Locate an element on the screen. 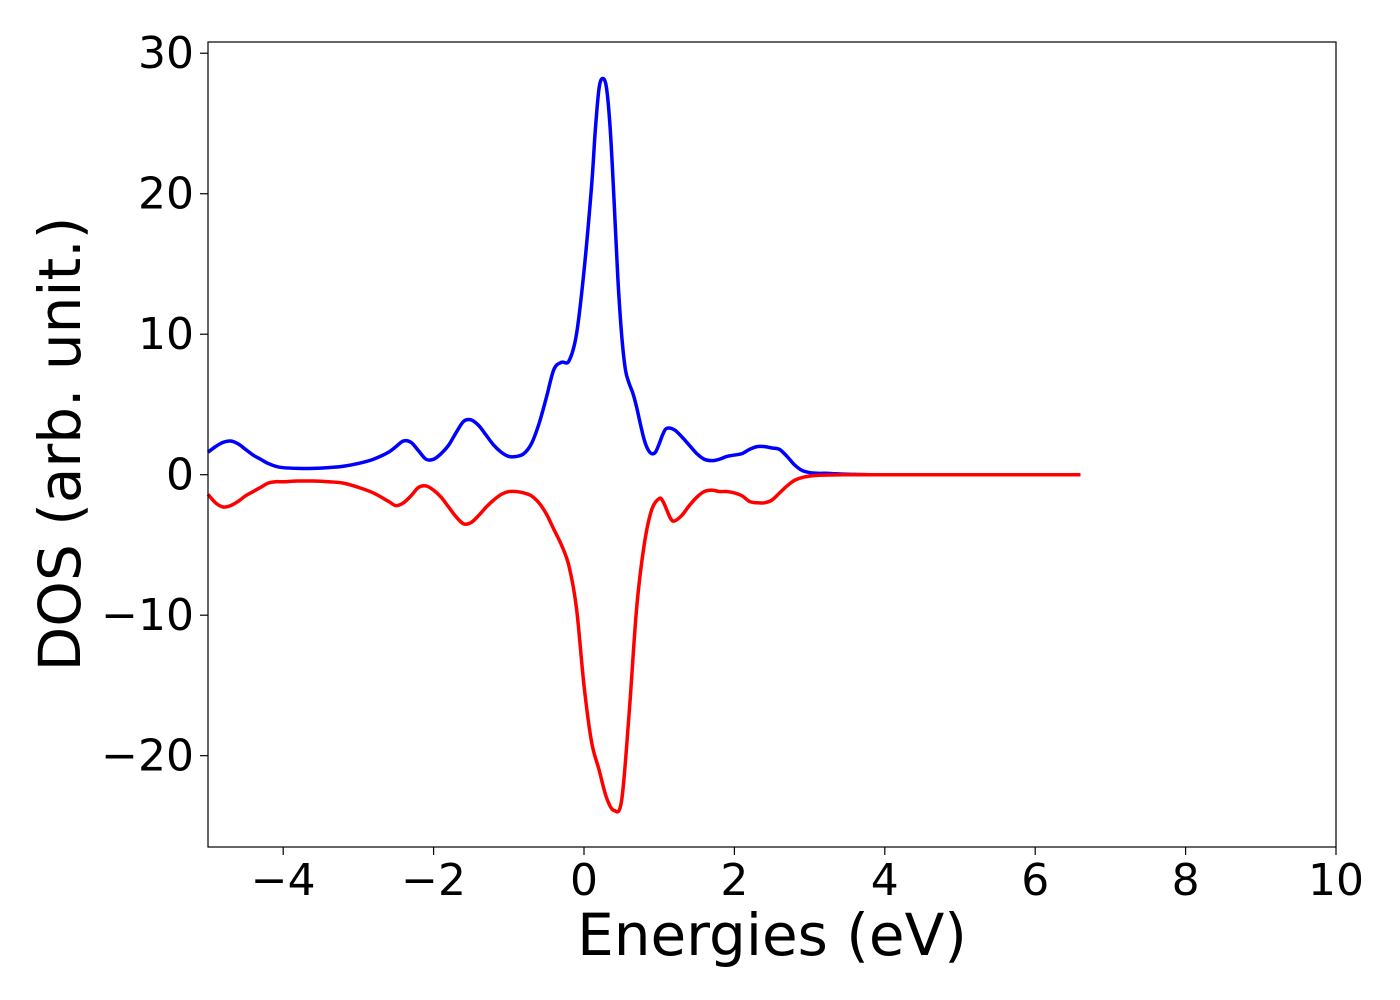  y-axis-ticks: −20 −10 0 10 20 30 is located at coordinates (154, 405).